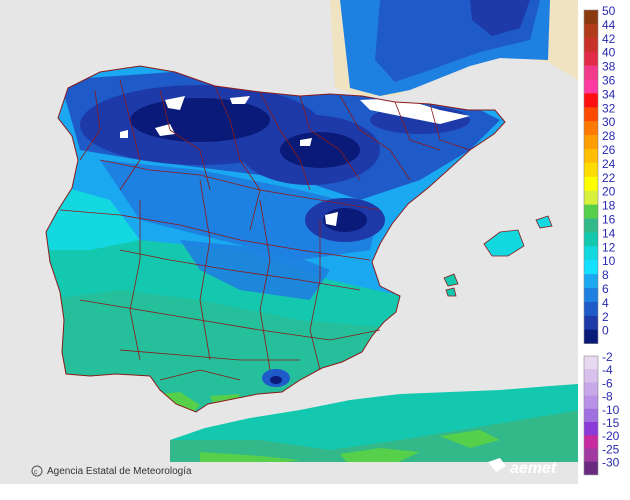  I want to click on legend-label: 42, so click(609, 39).